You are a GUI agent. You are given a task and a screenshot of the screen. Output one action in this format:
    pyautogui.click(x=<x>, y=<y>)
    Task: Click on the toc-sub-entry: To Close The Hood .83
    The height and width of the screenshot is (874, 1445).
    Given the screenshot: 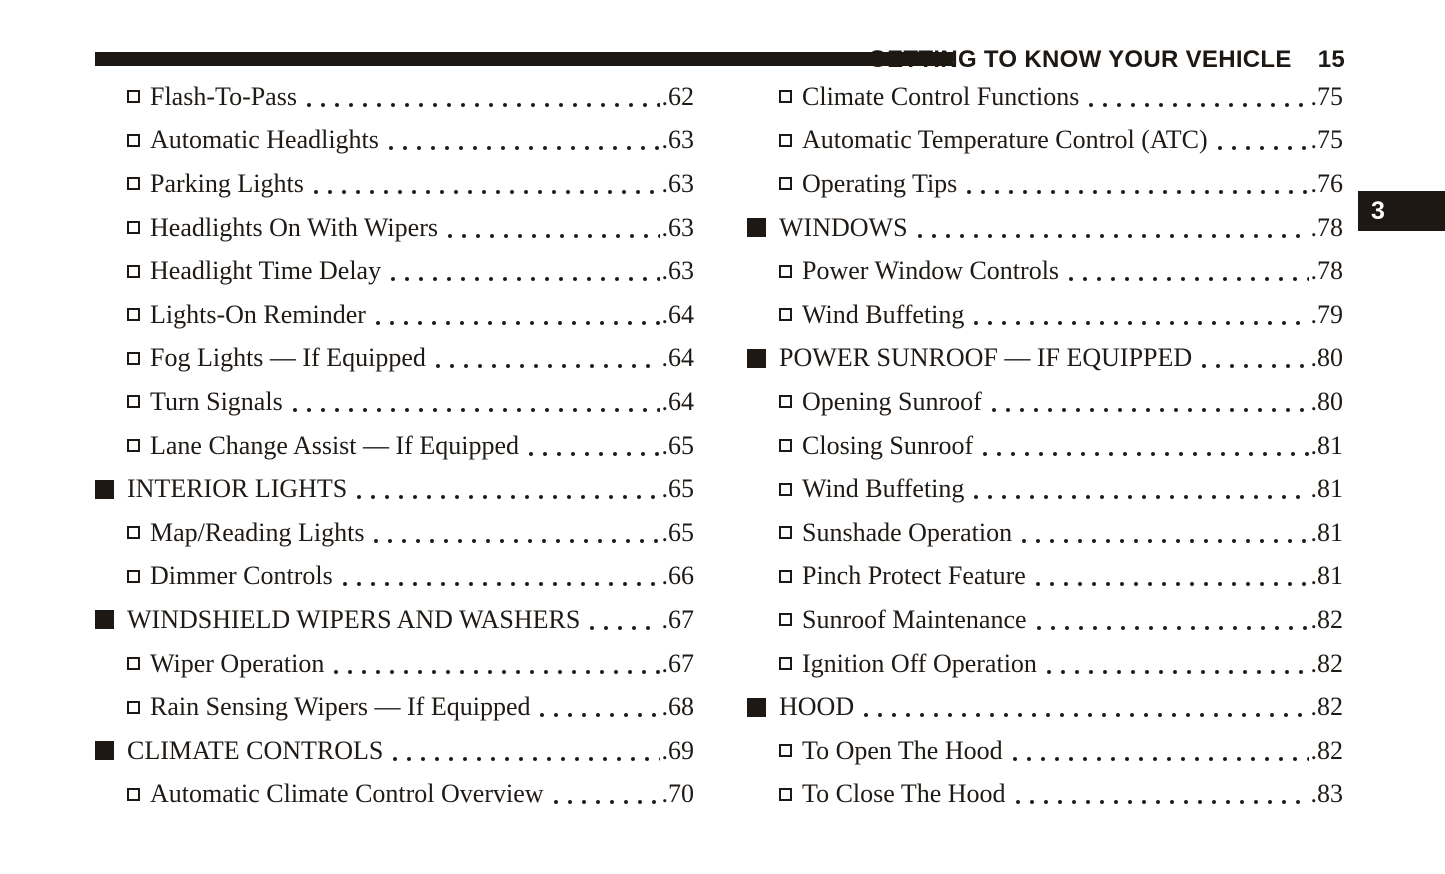 What is the action you would take?
    pyautogui.click(x=1045, y=795)
    